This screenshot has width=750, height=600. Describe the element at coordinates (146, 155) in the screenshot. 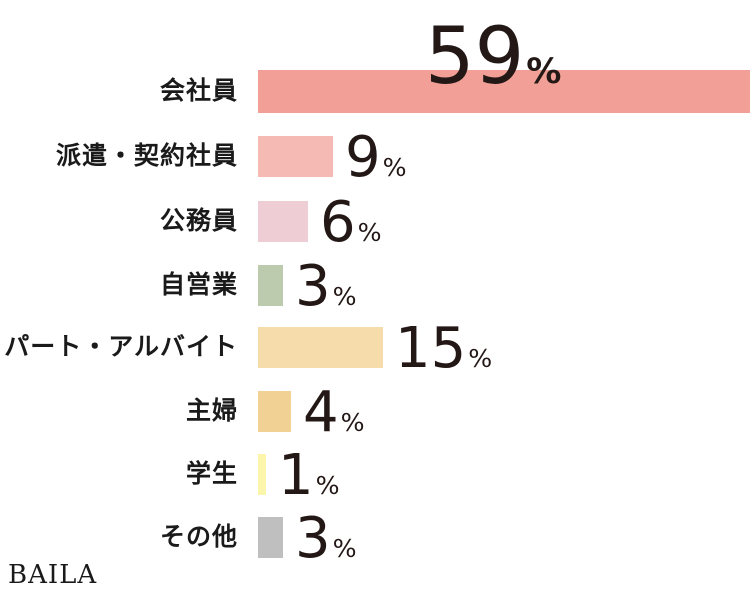

I see `category-label: 派遣・契約社員` at that location.